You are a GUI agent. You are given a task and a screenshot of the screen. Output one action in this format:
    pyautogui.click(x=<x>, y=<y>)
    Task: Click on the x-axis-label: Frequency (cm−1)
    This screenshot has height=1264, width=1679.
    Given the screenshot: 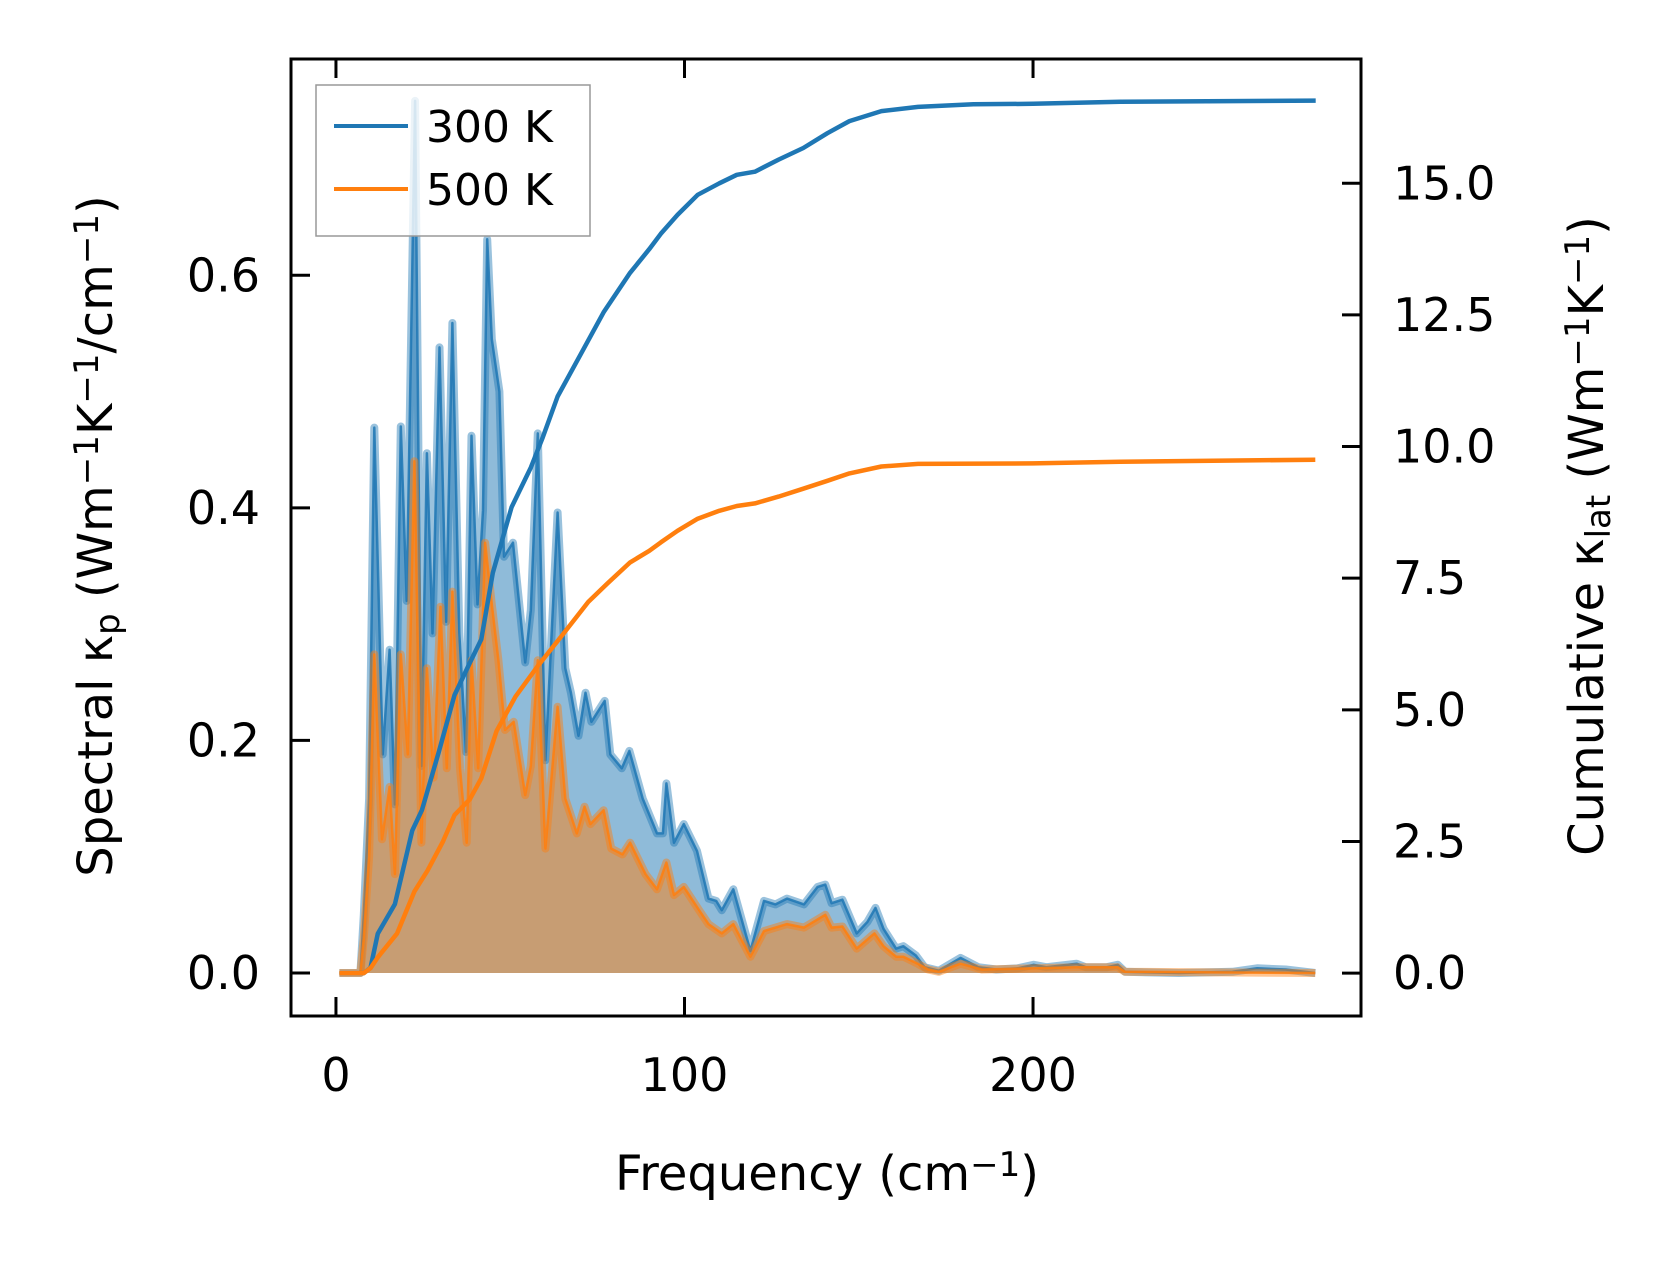 What is the action you would take?
    pyautogui.click(x=827, y=1173)
    